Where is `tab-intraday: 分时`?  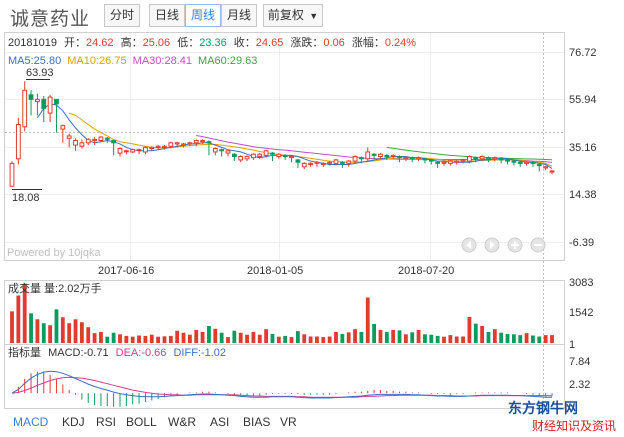
tab-intraday: 分时 is located at coordinates (122, 15).